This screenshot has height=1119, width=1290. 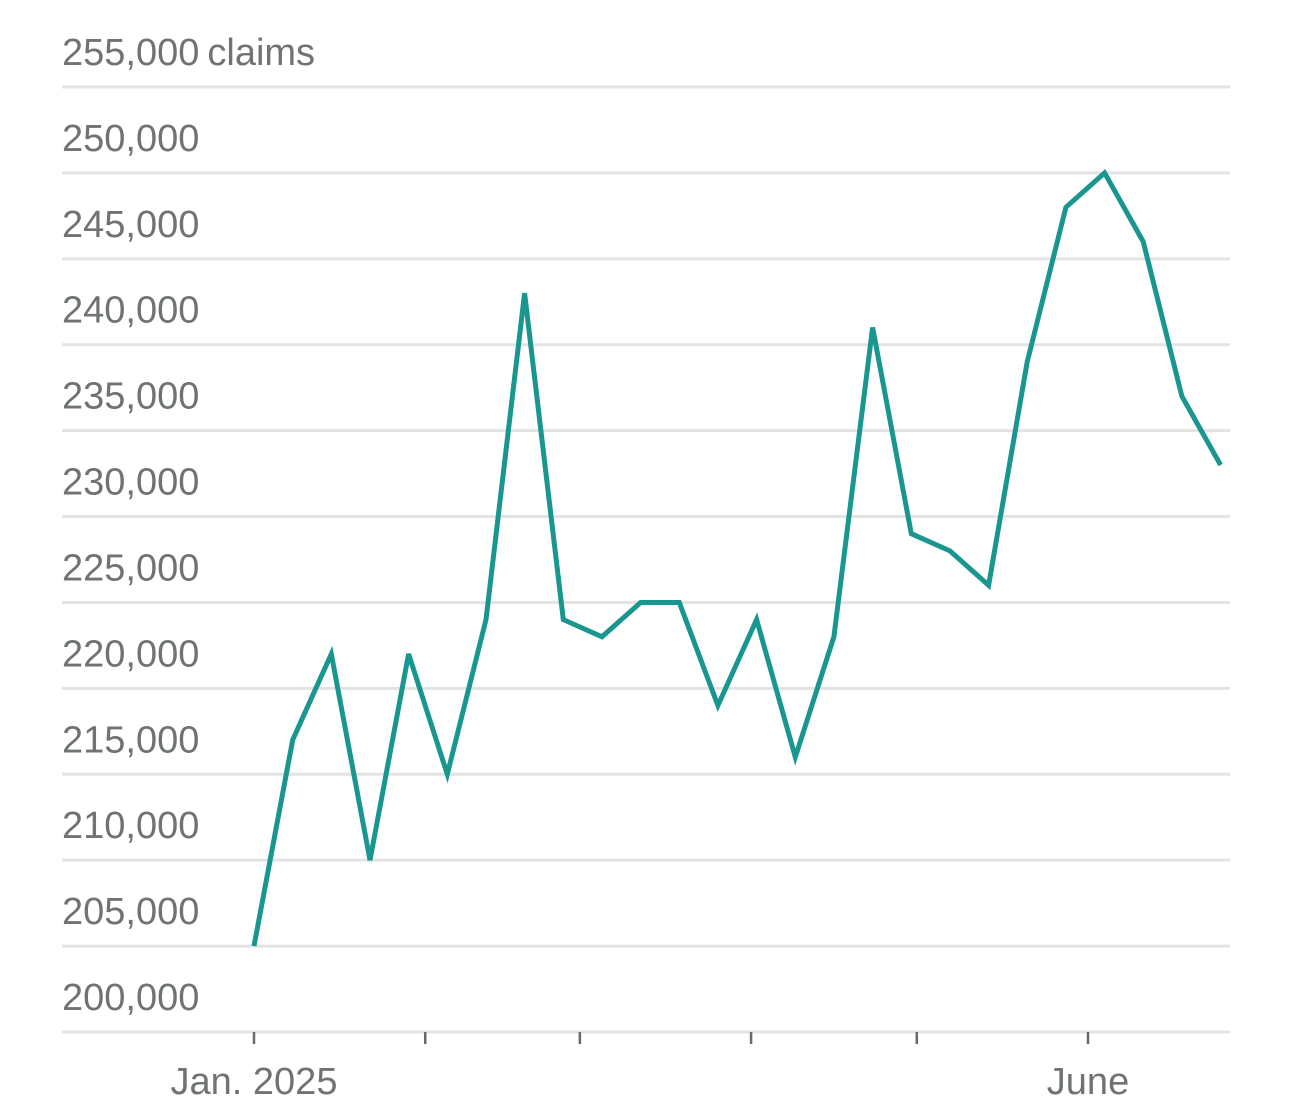 I want to click on y-tick-label: 250,000, so click(x=130, y=139).